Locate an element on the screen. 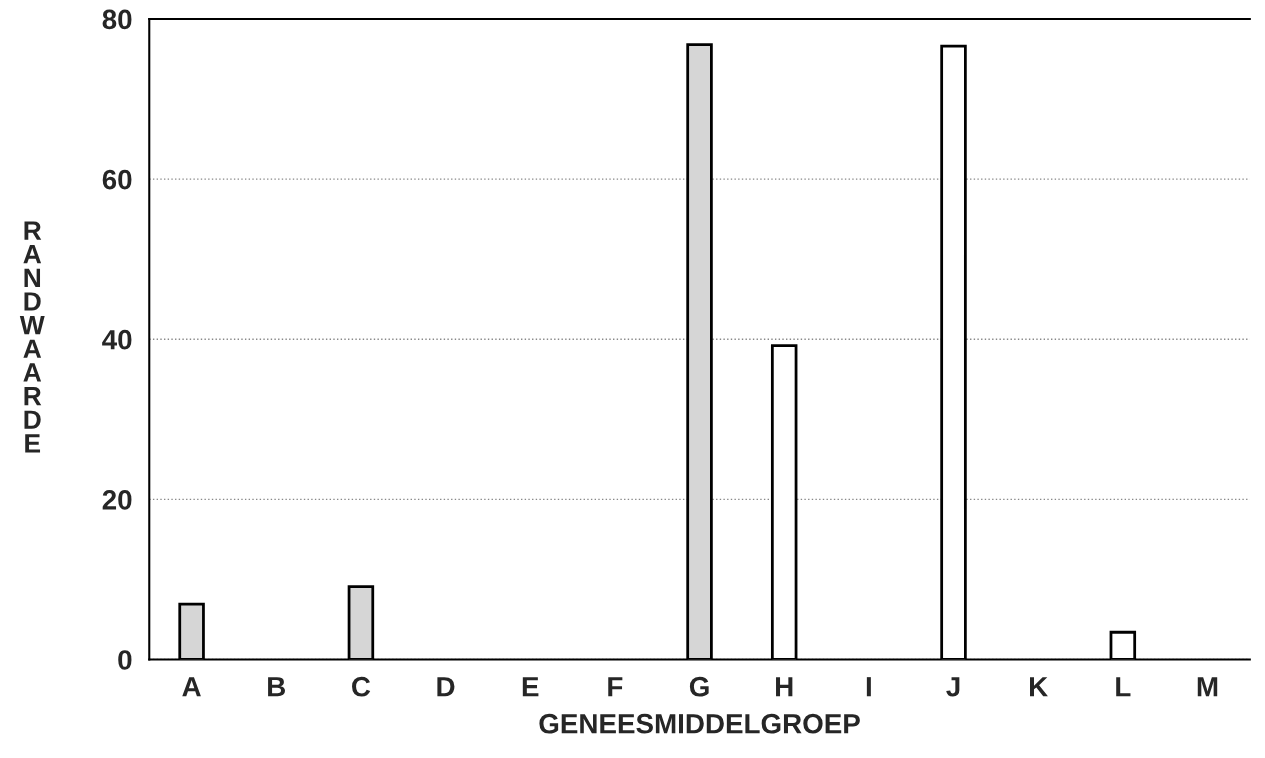 The image size is (1265, 758). x-tick-label: L is located at coordinates (1123, 687).